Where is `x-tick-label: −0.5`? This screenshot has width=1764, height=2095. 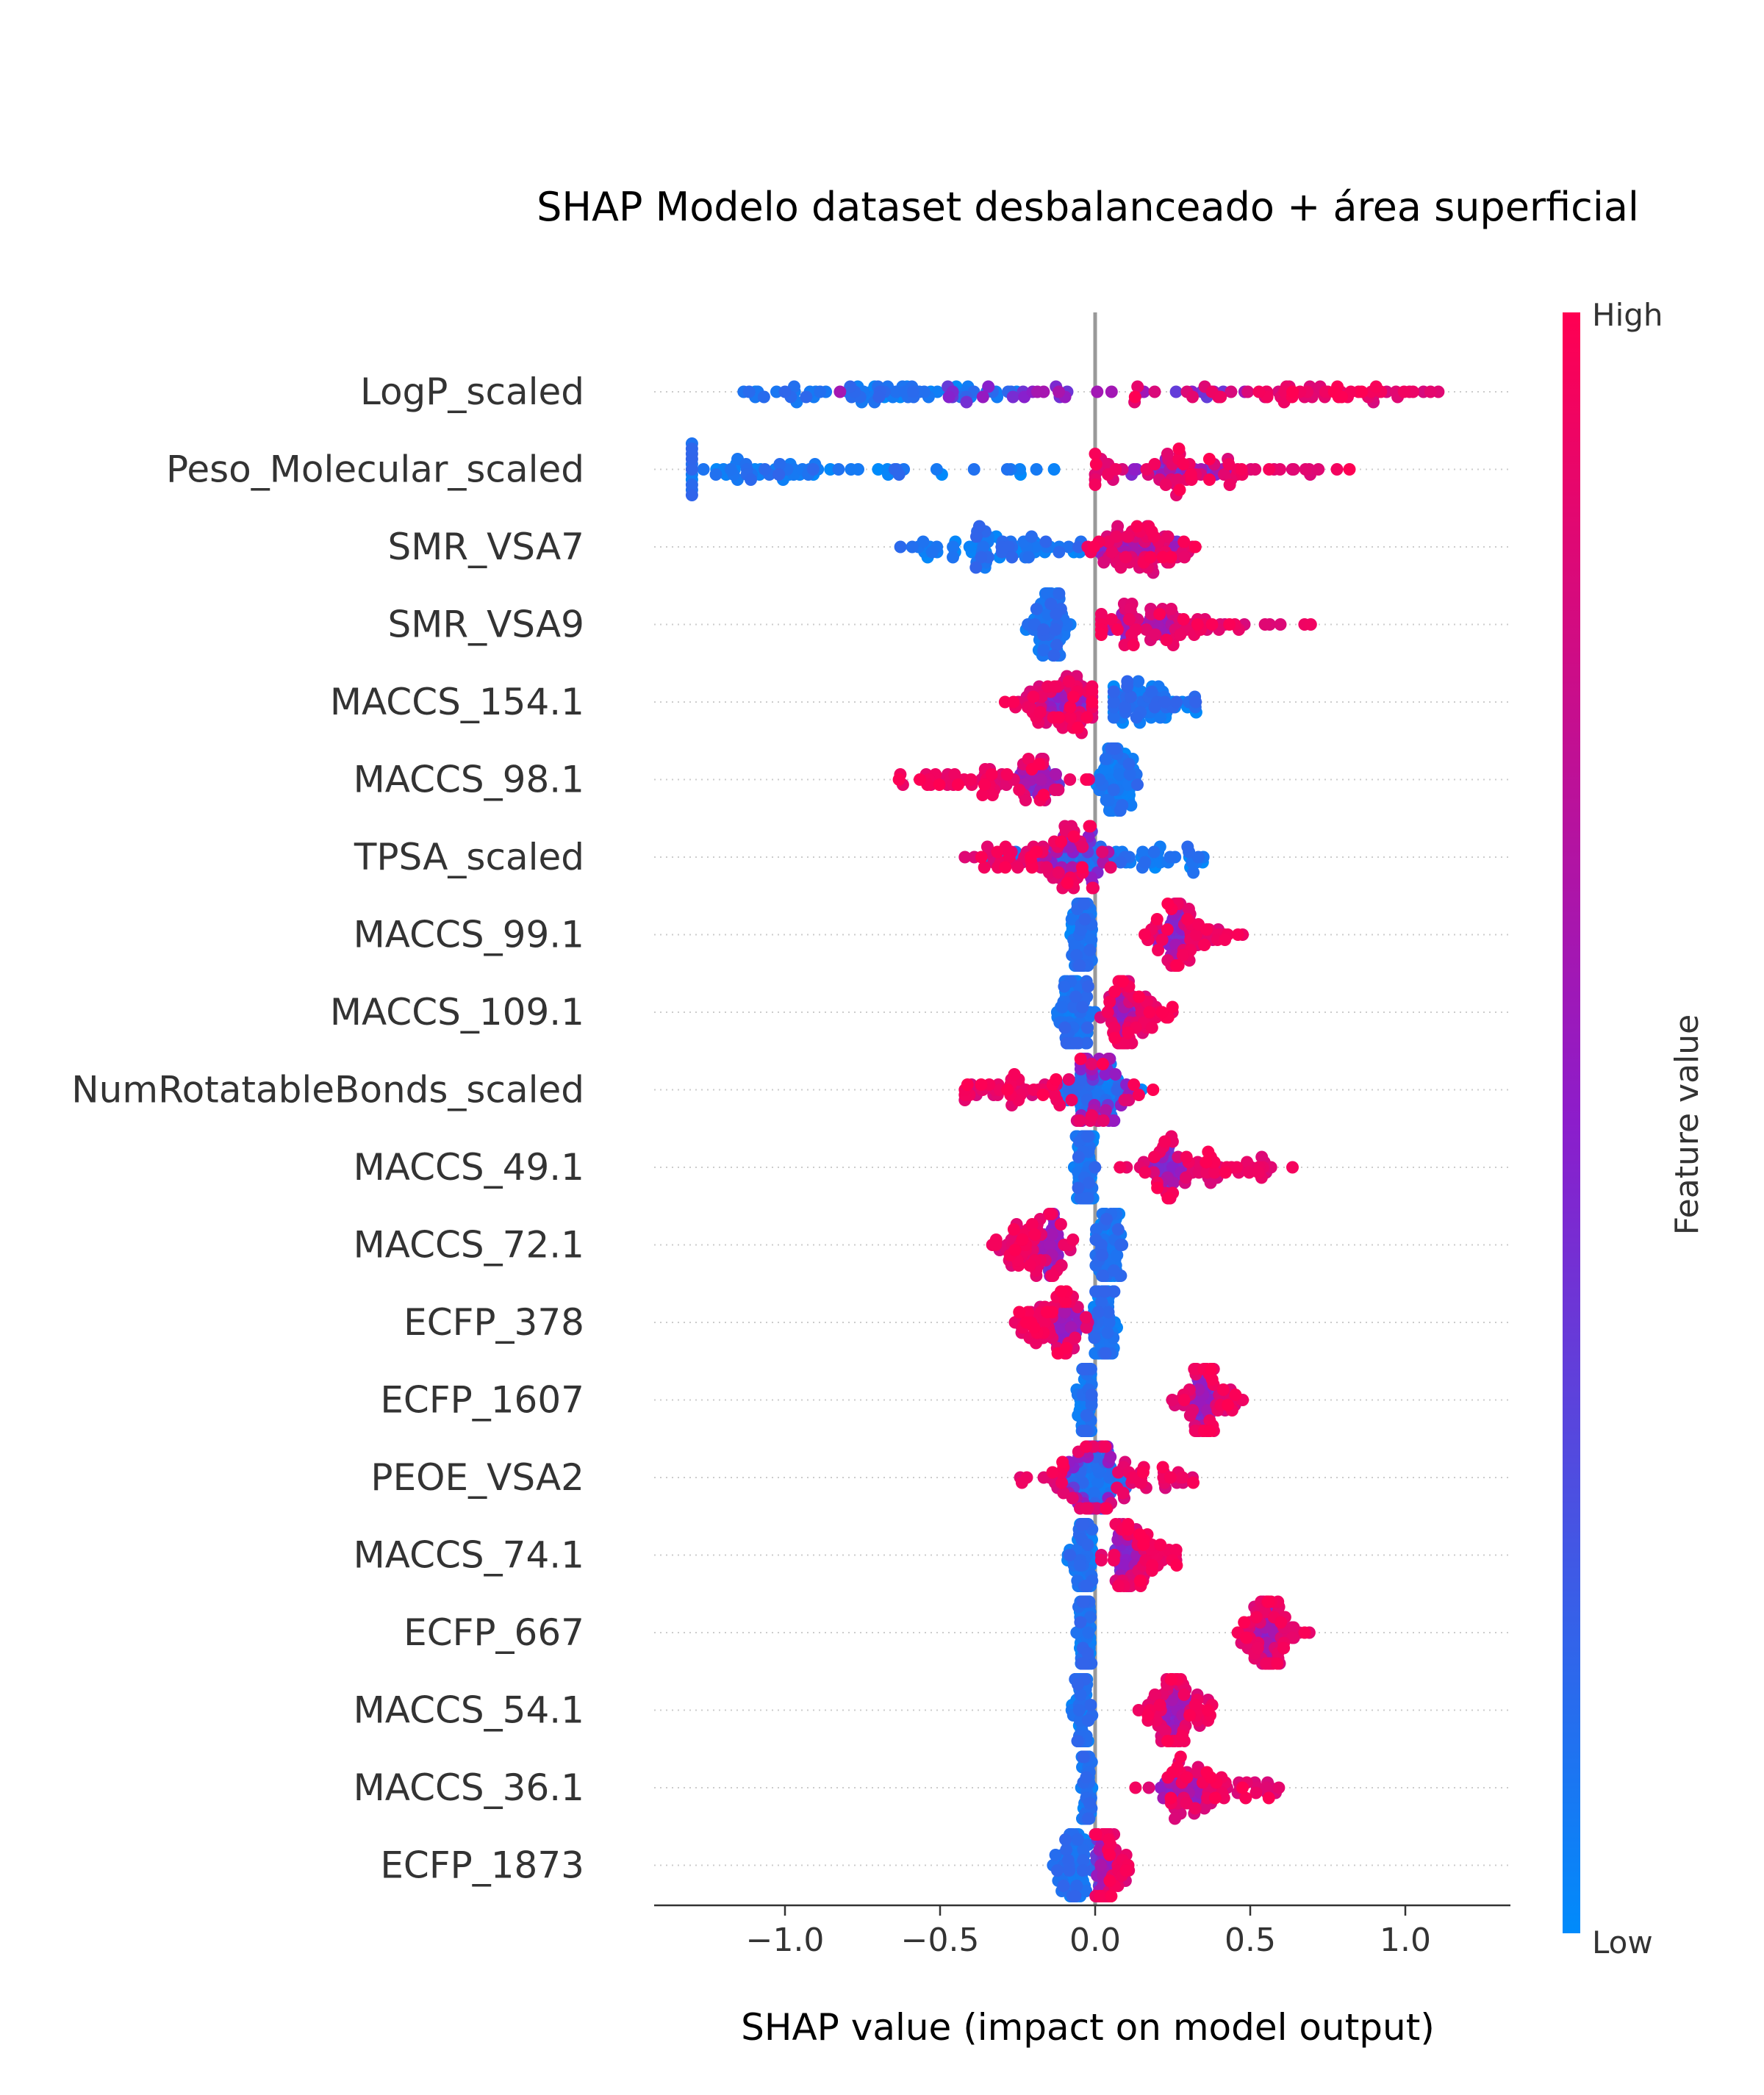
x-tick-label: −0.5 is located at coordinates (940, 1940).